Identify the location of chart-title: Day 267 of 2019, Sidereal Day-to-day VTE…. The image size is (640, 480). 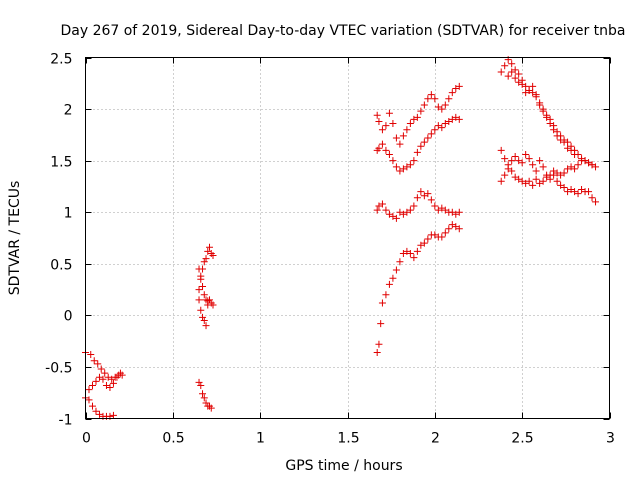
(342, 31).